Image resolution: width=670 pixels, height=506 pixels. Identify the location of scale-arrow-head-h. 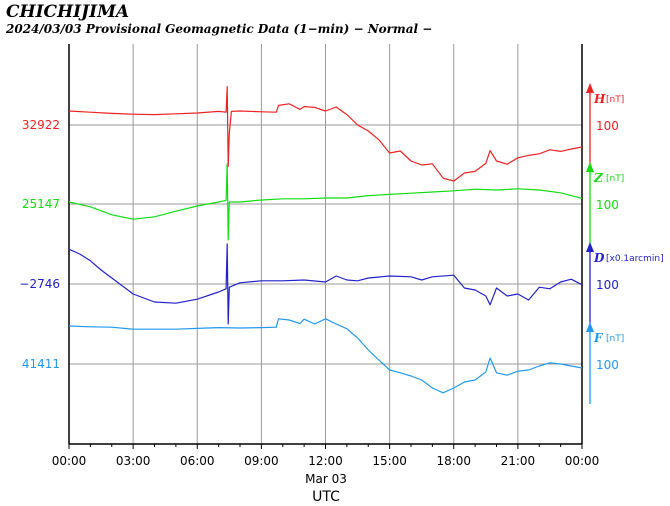
(590, 88).